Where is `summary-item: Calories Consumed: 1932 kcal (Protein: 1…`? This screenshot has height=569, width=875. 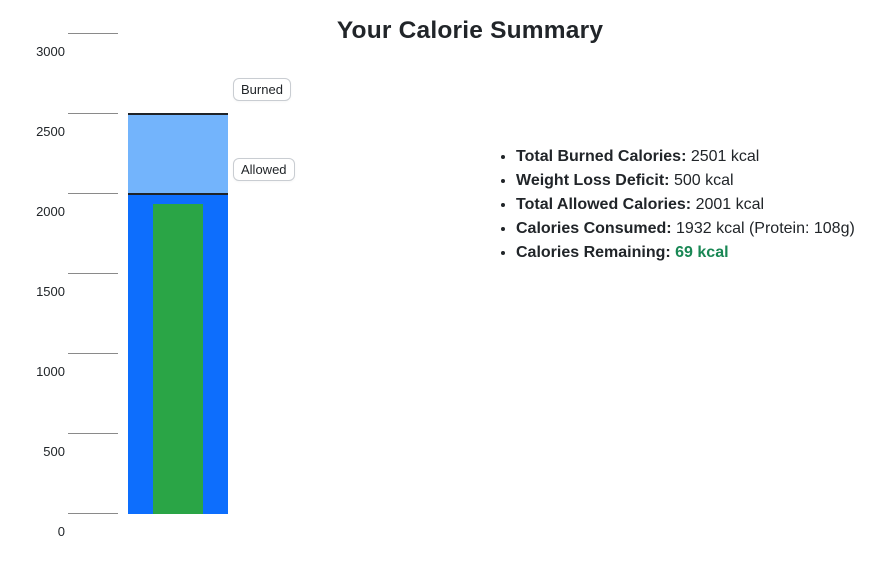
summary-item: Calories Consumed: 1932 kcal (Protein: 1… is located at coordinates (685, 229).